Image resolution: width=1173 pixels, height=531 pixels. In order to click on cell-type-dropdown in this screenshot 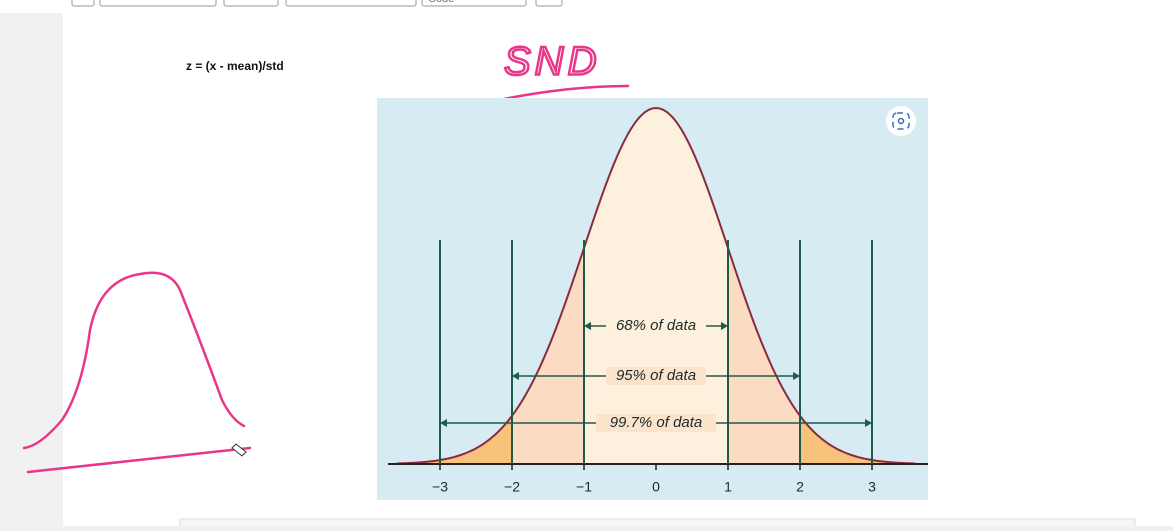, I will do `click(474, 3)`.